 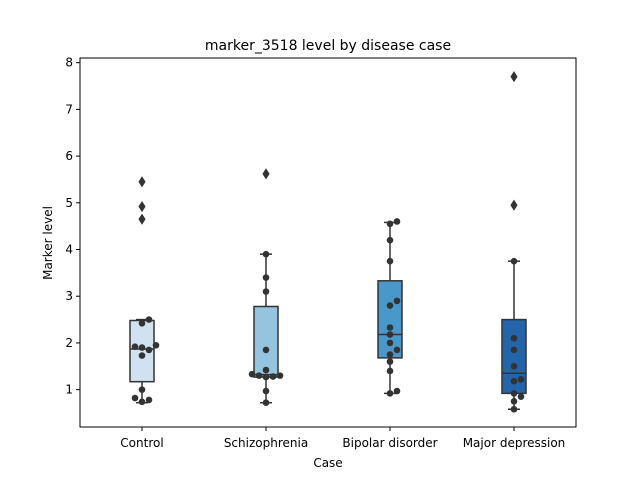 I want to click on y-tick-label: 3, so click(x=69, y=296).